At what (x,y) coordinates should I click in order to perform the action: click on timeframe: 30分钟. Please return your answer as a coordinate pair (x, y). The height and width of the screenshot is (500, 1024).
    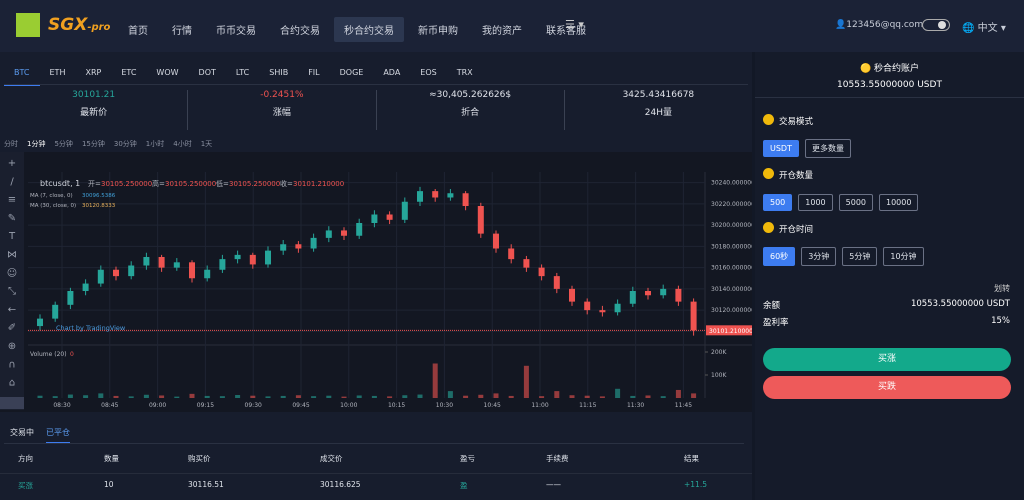
    Looking at the image, I should click on (125, 144).